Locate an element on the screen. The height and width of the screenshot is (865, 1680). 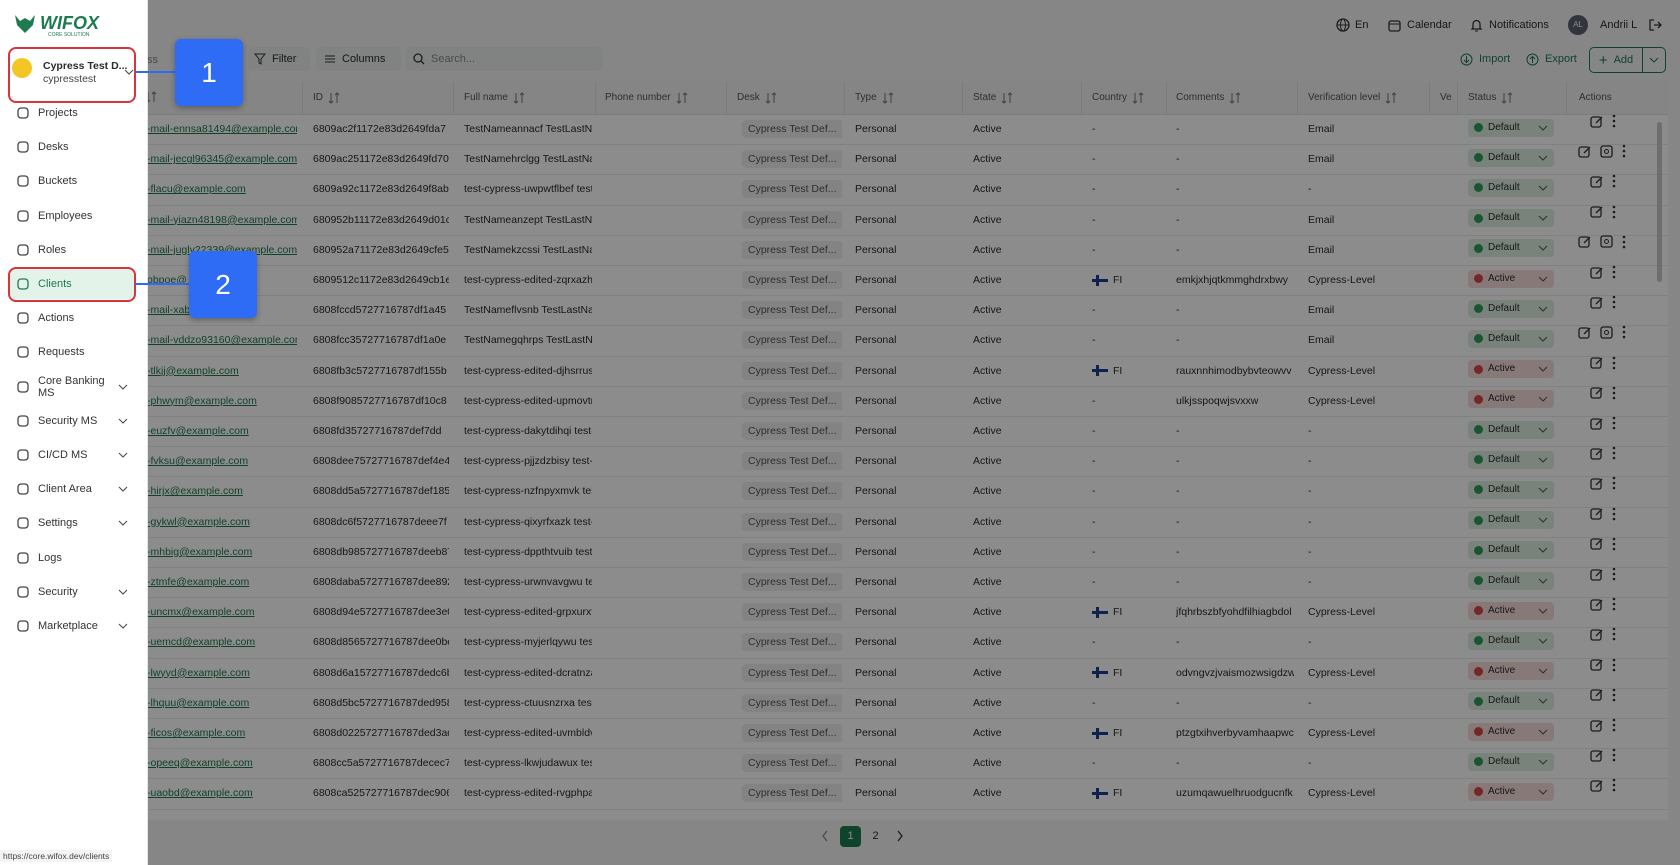
export-button: Export is located at coordinates (1551, 59).